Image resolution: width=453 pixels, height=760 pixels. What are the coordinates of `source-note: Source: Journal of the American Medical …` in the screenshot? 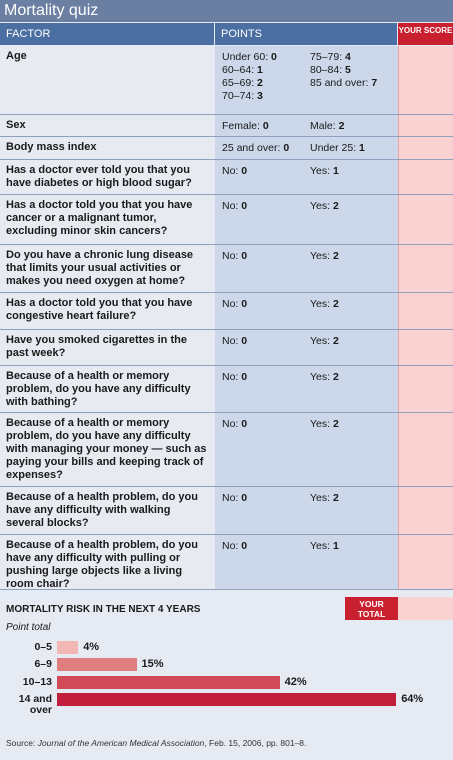 It's located at (156, 743).